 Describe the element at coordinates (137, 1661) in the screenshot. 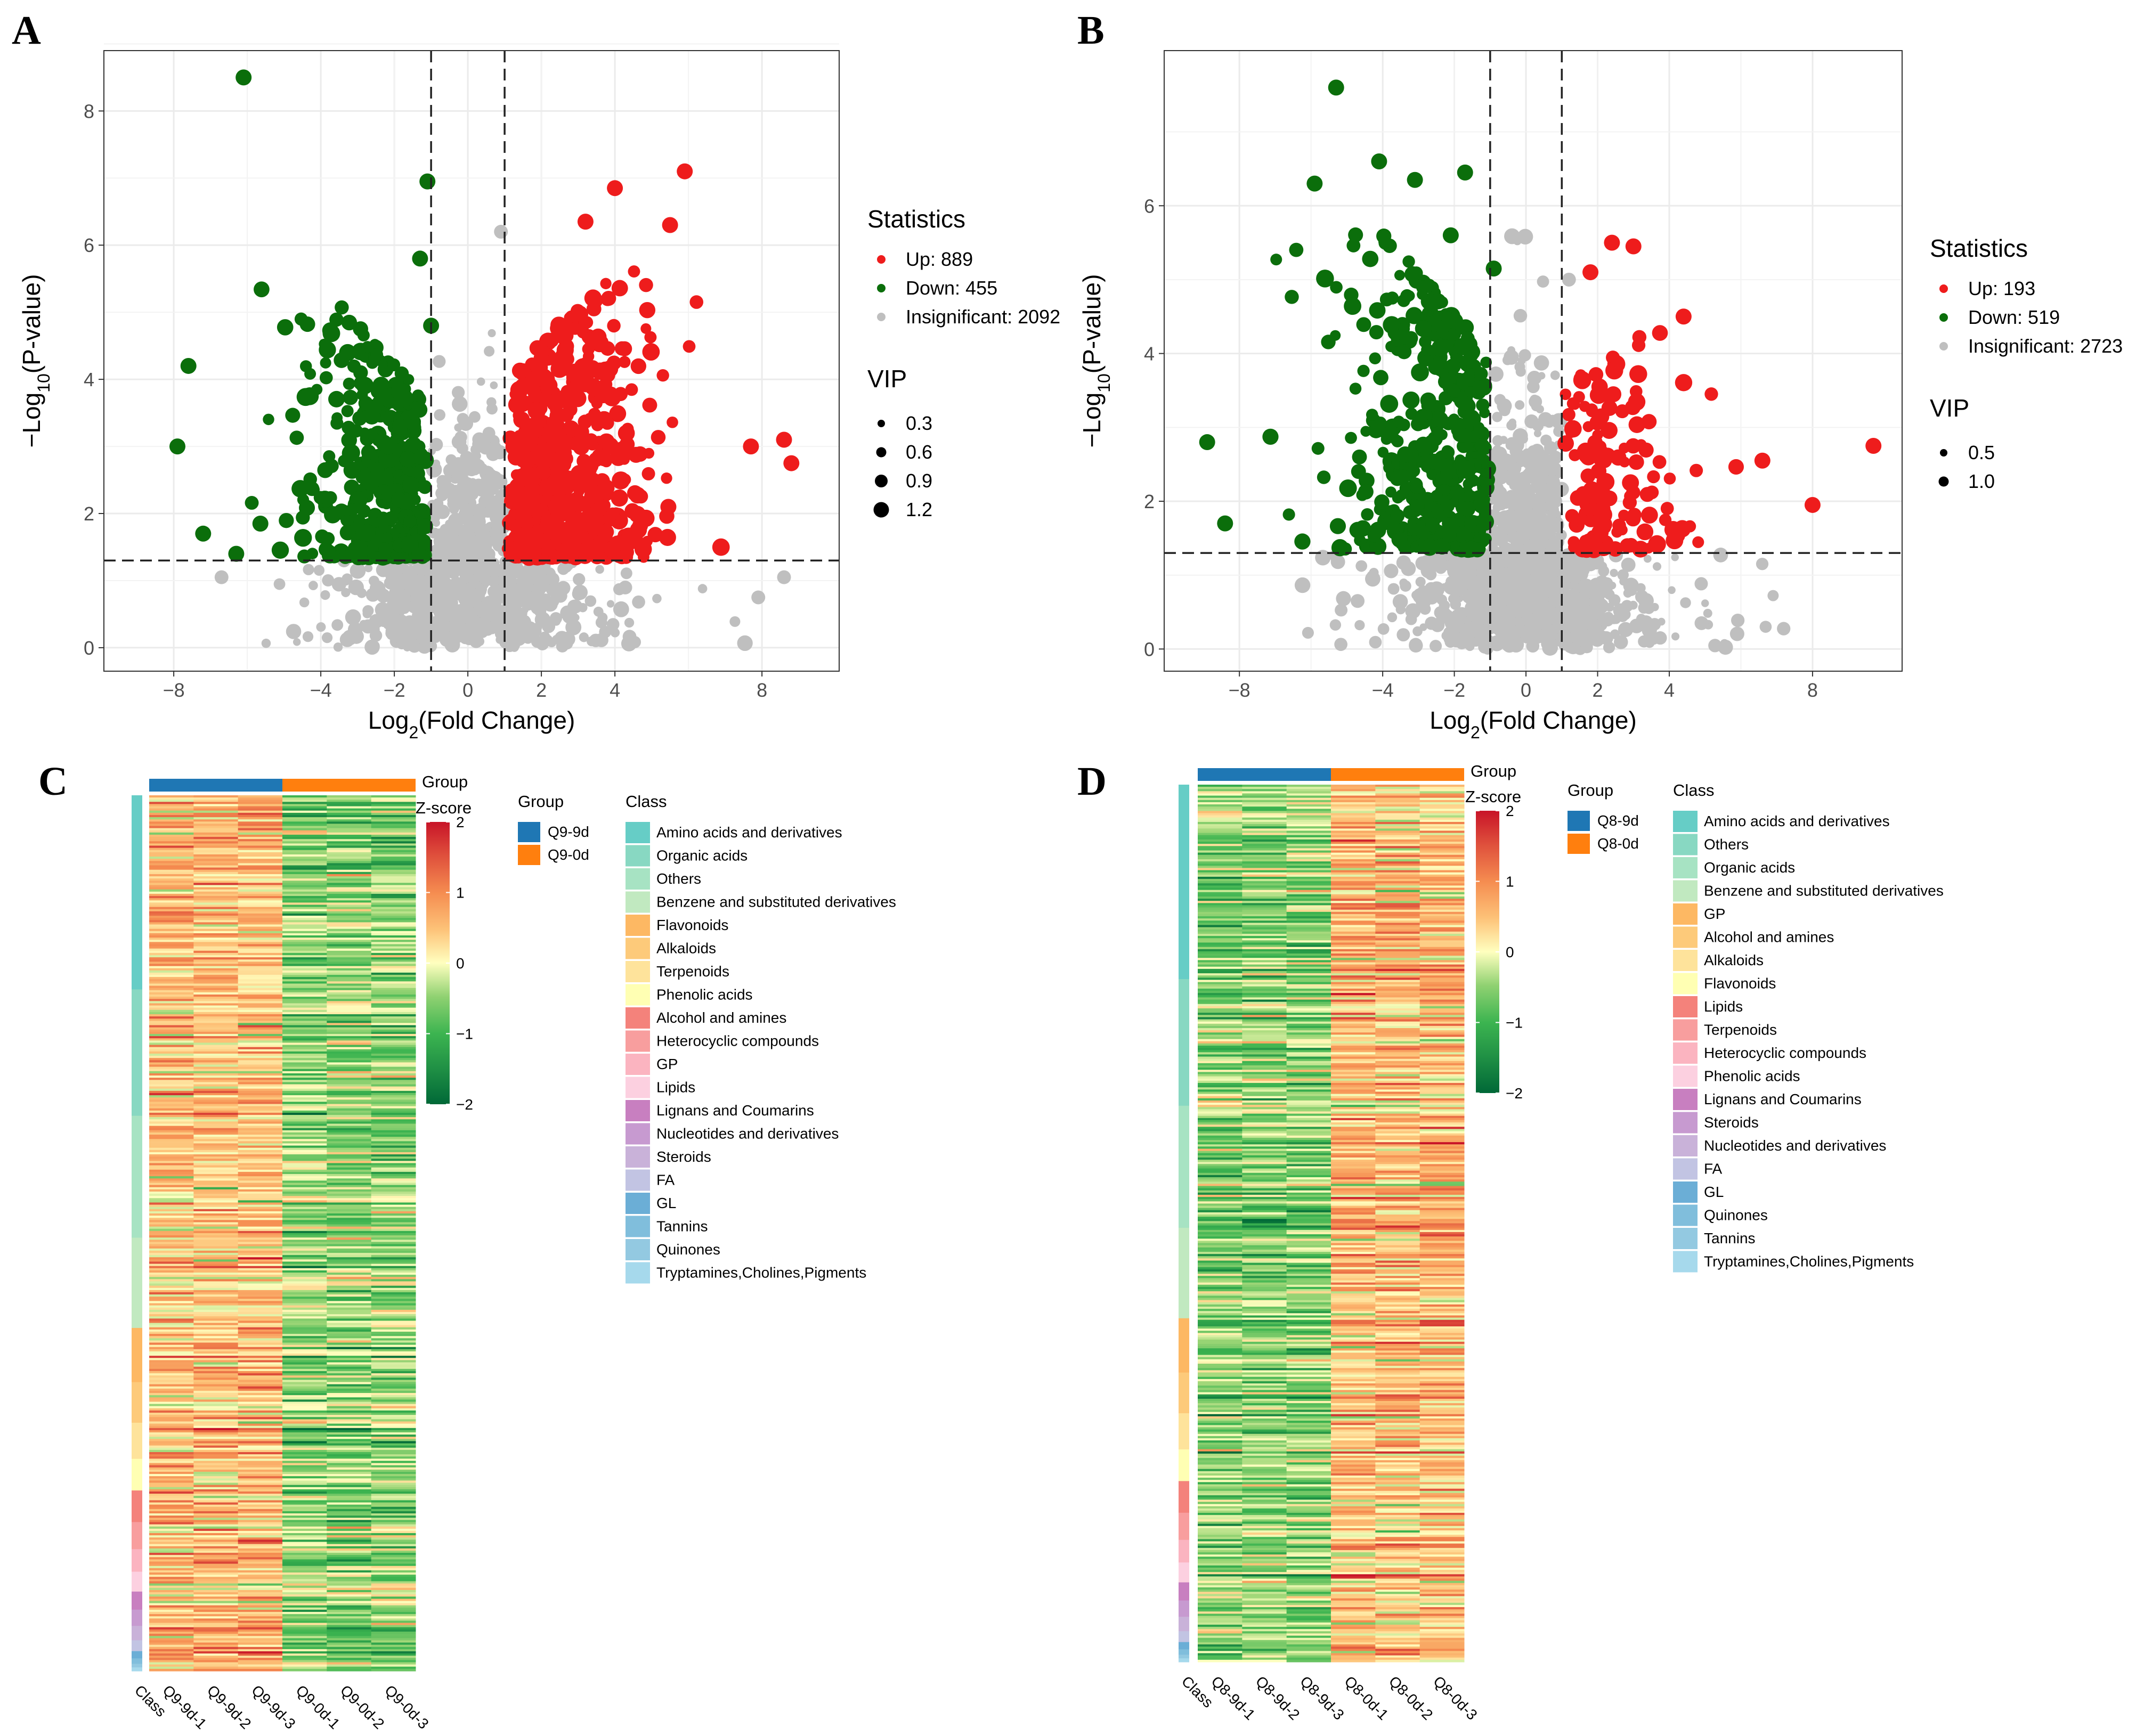

I see `class-bar-segment` at that location.